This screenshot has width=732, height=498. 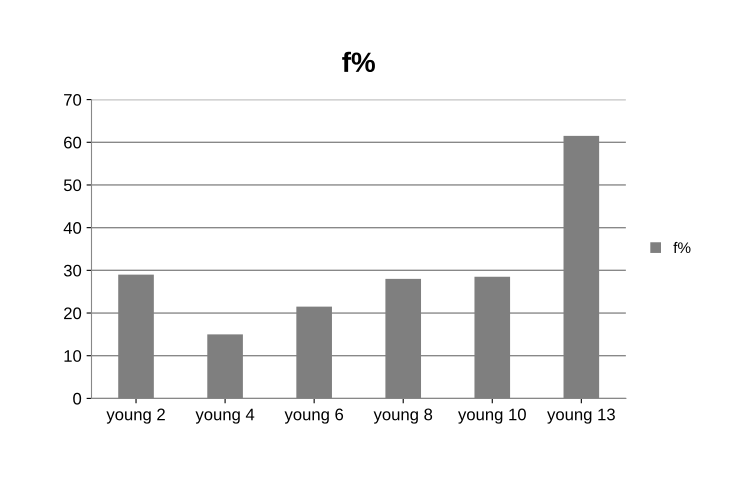 I want to click on x-tick-label: young 4, so click(x=224, y=416).